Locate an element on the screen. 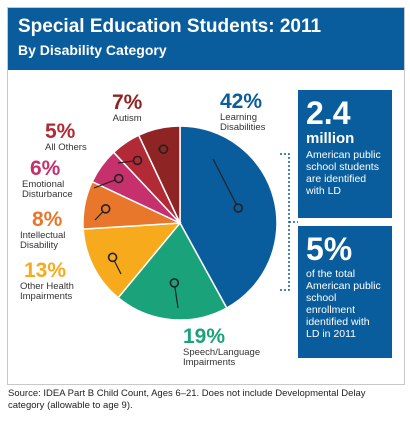 This screenshot has width=410, height=427. fact-students-number: 2.4 is located at coordinates (328, 113).